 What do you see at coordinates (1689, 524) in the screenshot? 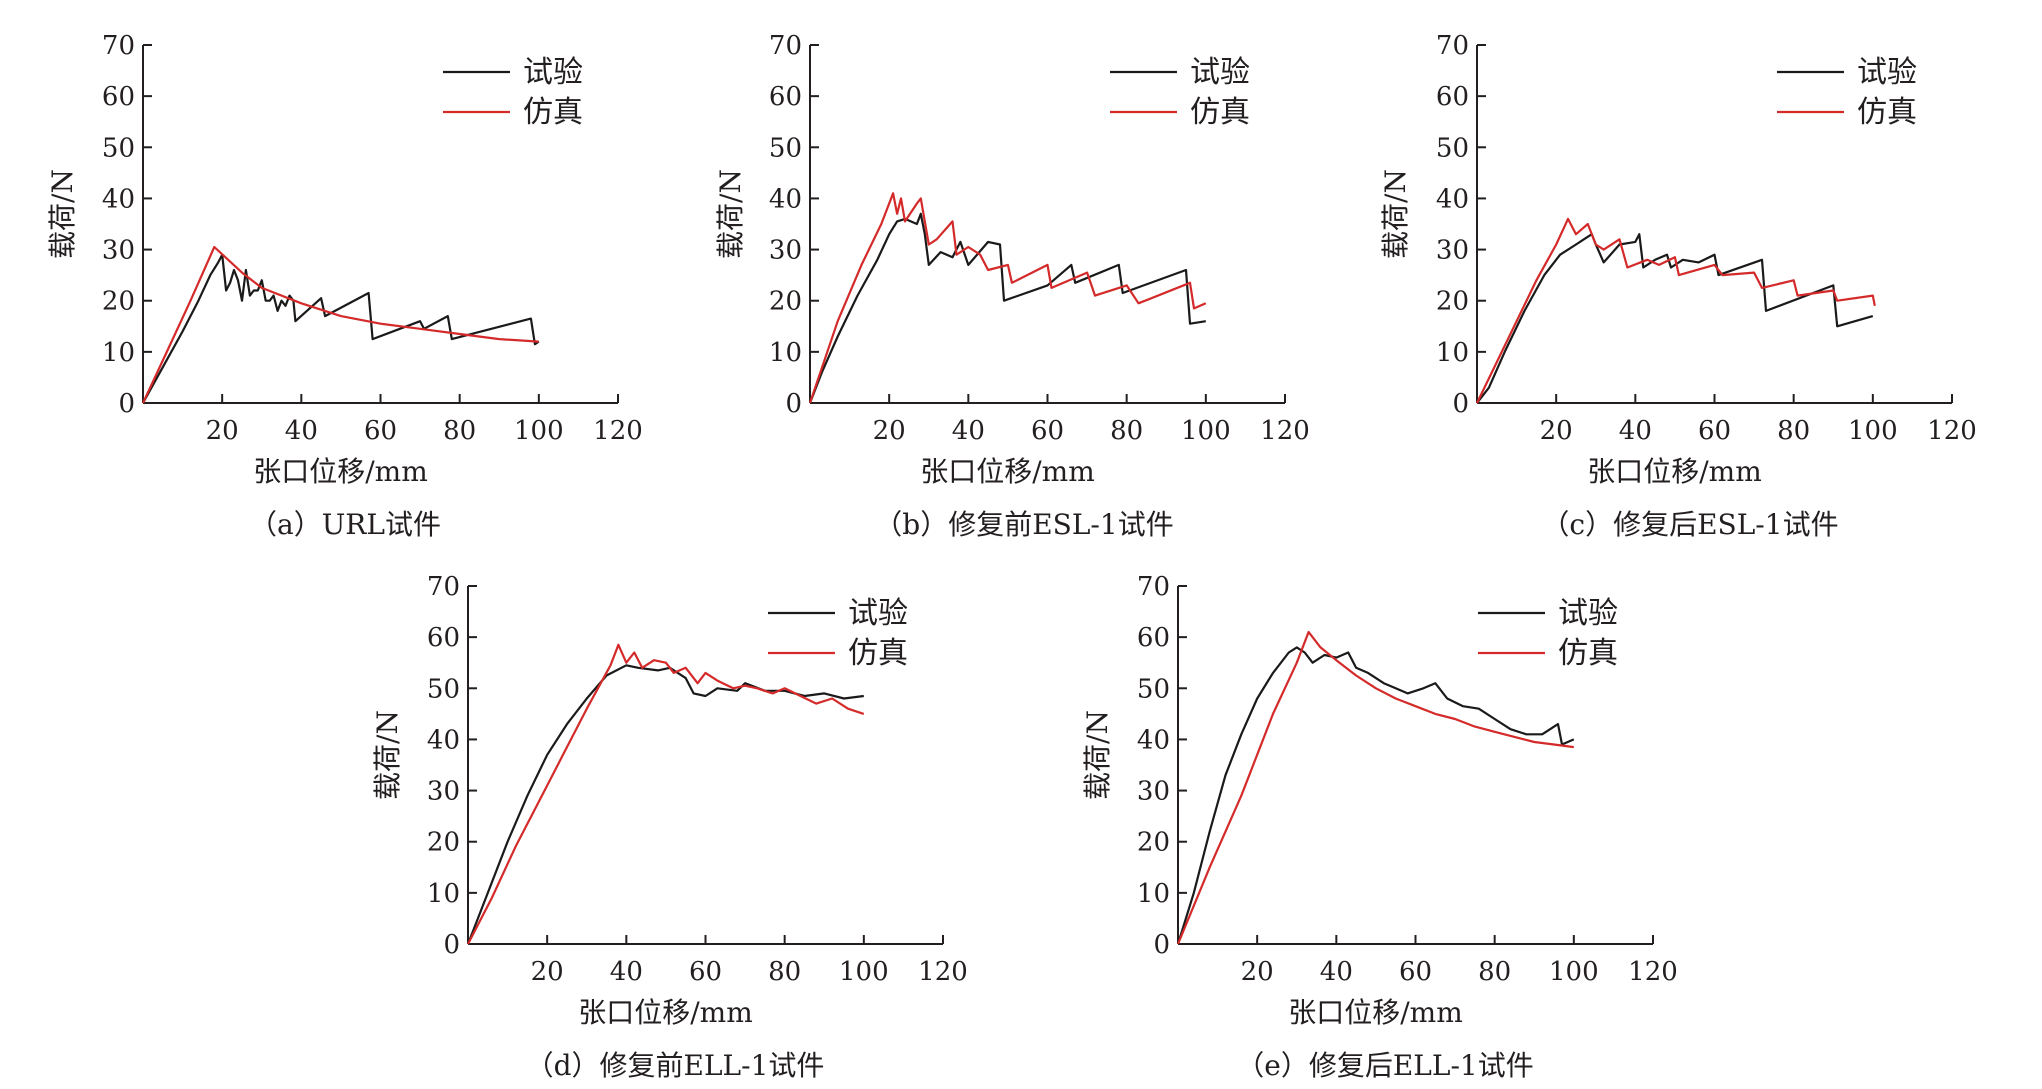
I see `panel-caption: （c）修复后ESL-1试件` at bounding box center [1689, 524].